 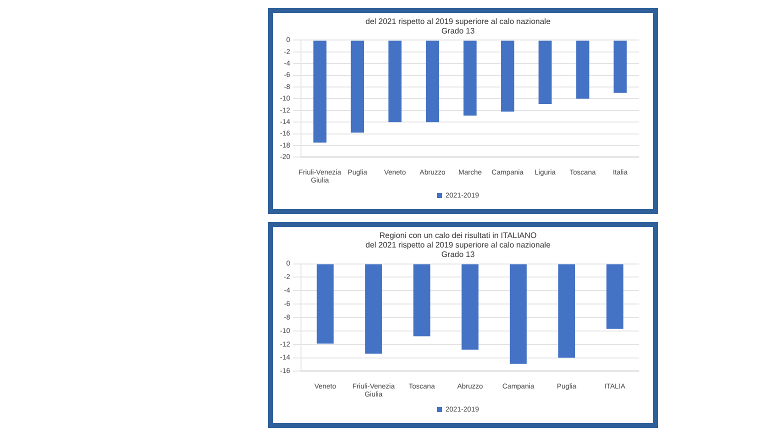 What do you see at coordinates (458, 235) in the screenshot?
I see `text: Regioni con un calo dei risultati in ITALIANO` at bounding box center [458, 235].